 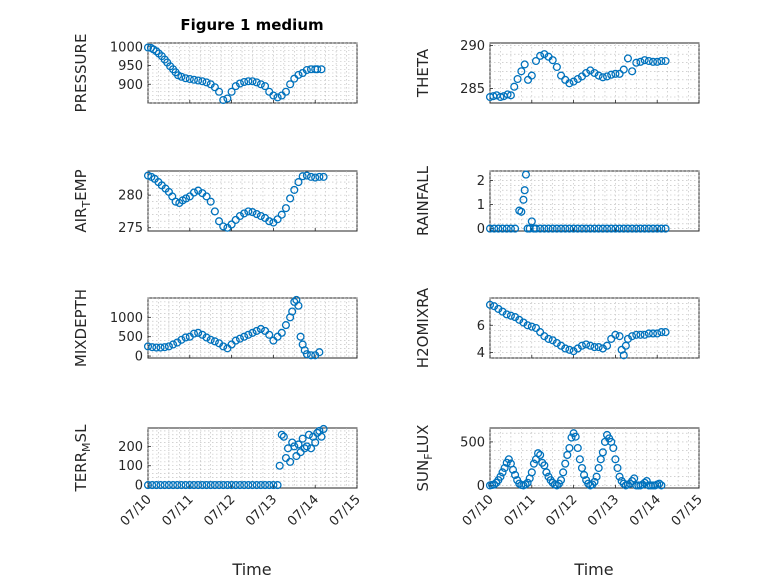 What do you see at coordinates (81, 73) in the screenshot?
I see `y-axis-label-pressure: PRESSURE` at bounding box center [81, 73].